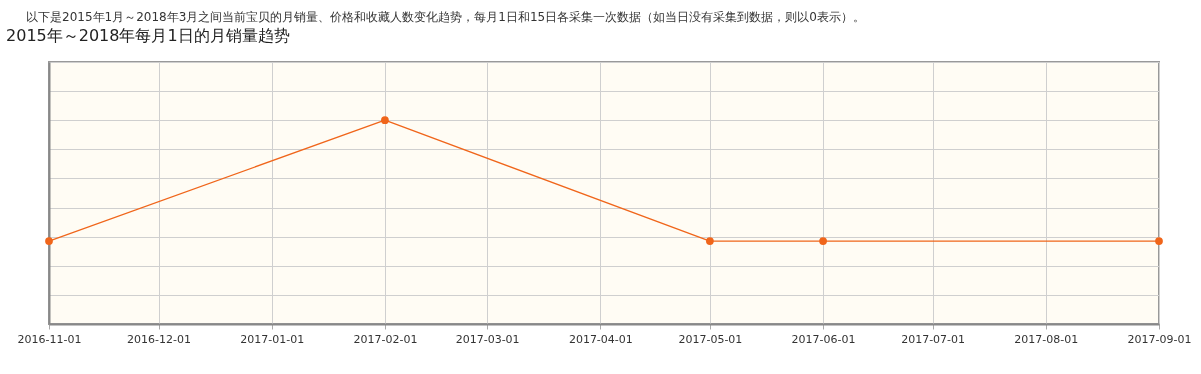 The image size is (1201, 374). I want to click on x-tick-label: 2017-08-01, so click(1046, 339).